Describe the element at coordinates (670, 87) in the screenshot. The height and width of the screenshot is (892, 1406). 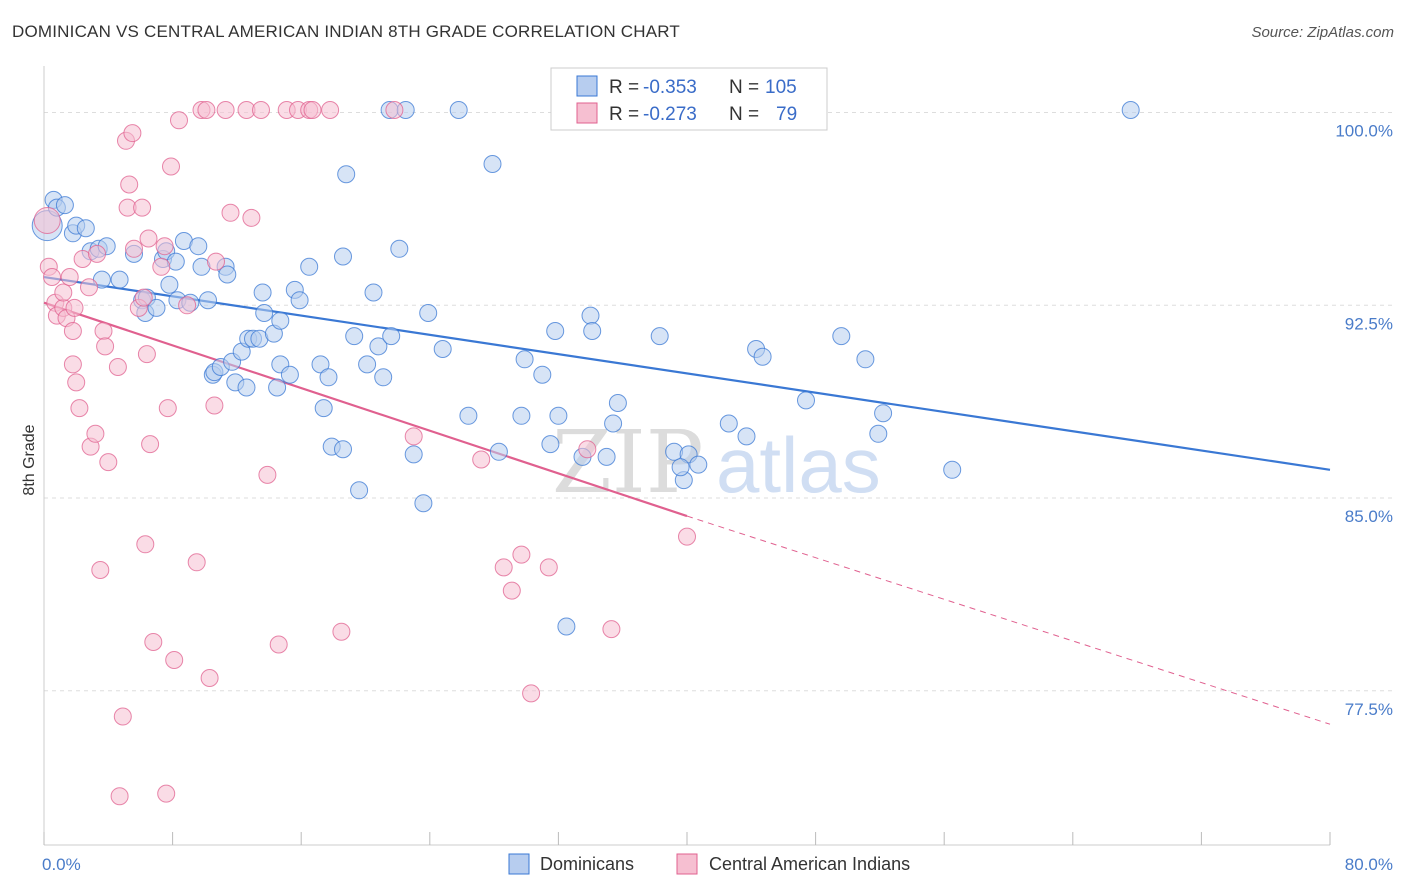
I see `legend-r-value: -0.353` at that location.